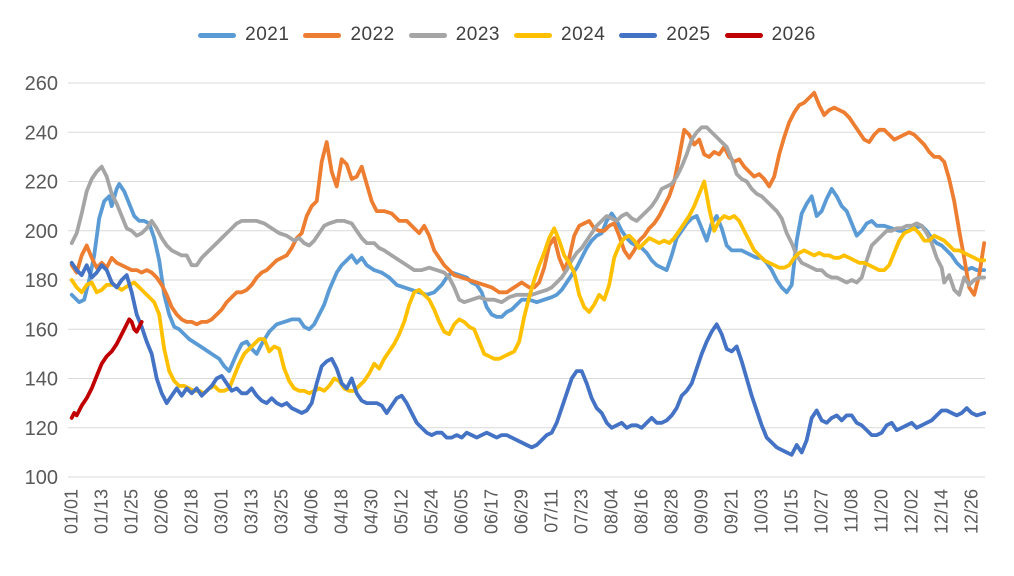 Image resolution: width=1014 pixels, height=576 pixels. Describe the element at coordinates (762, 511) in the screenshot. I see `x-axis-label: 10/03` at that location.